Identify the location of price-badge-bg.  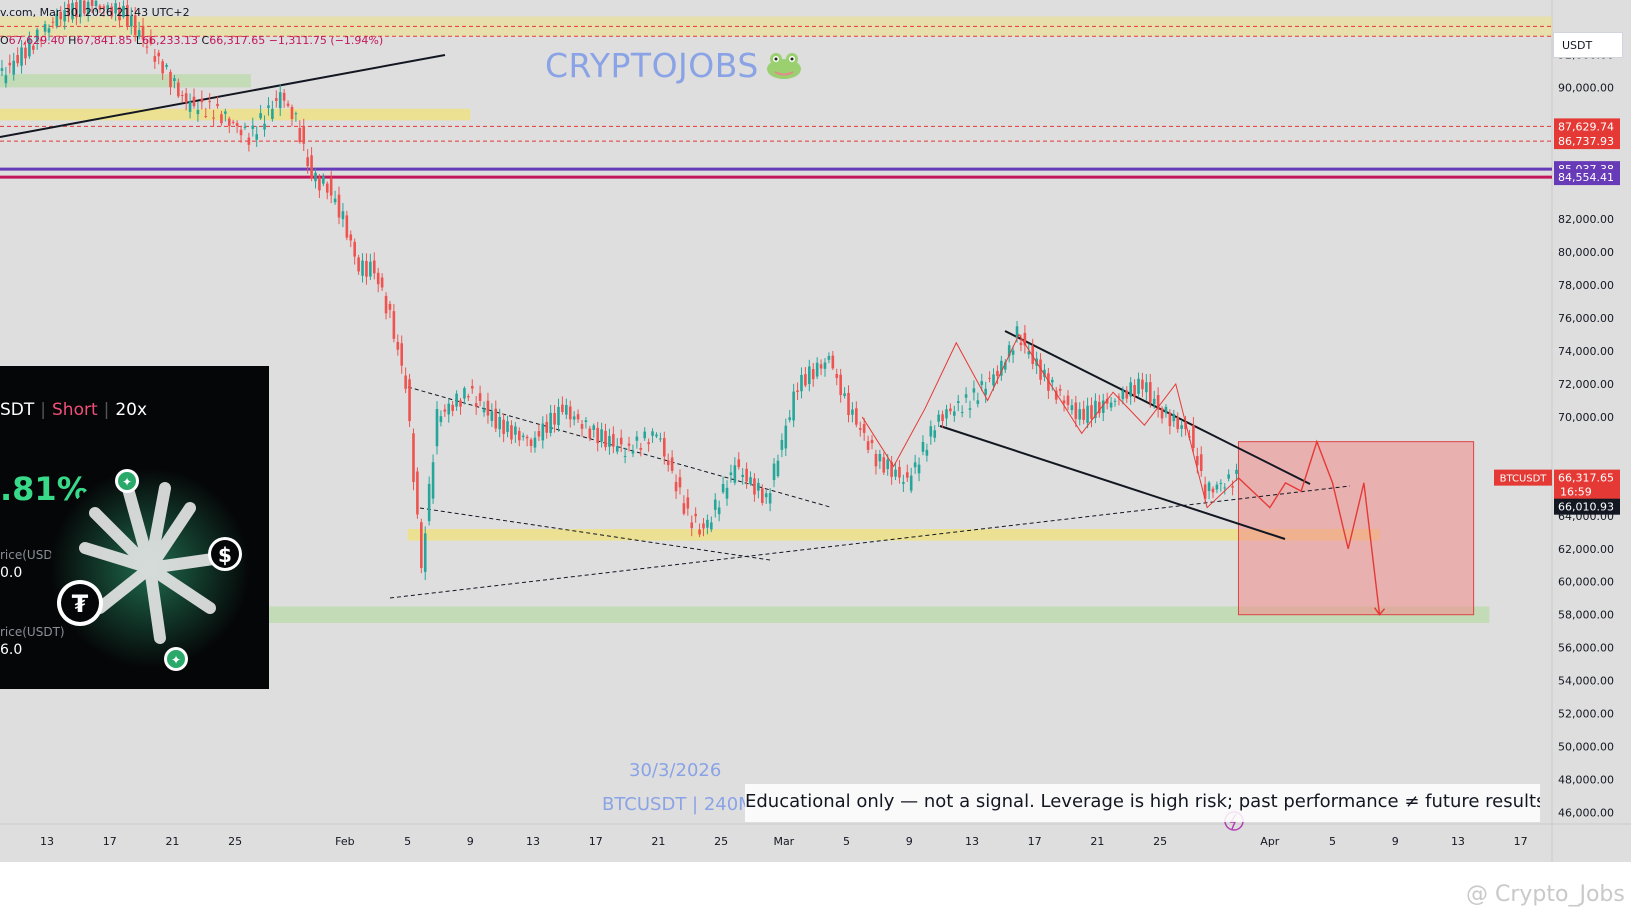
(1587, 141).